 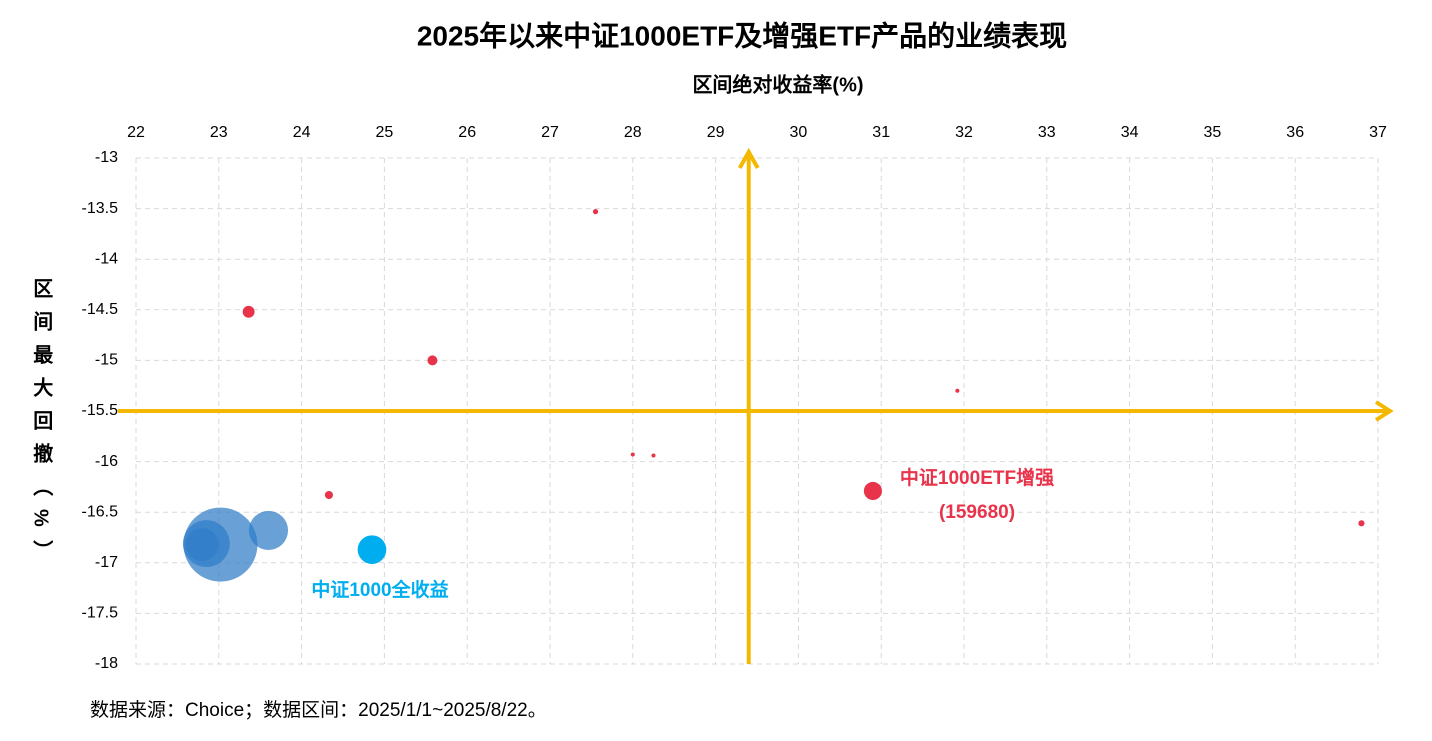 What do you see at coordinates (977, 512) in the screenshot?
I see `annotation: (159680)` at bounding box center [977, 512].